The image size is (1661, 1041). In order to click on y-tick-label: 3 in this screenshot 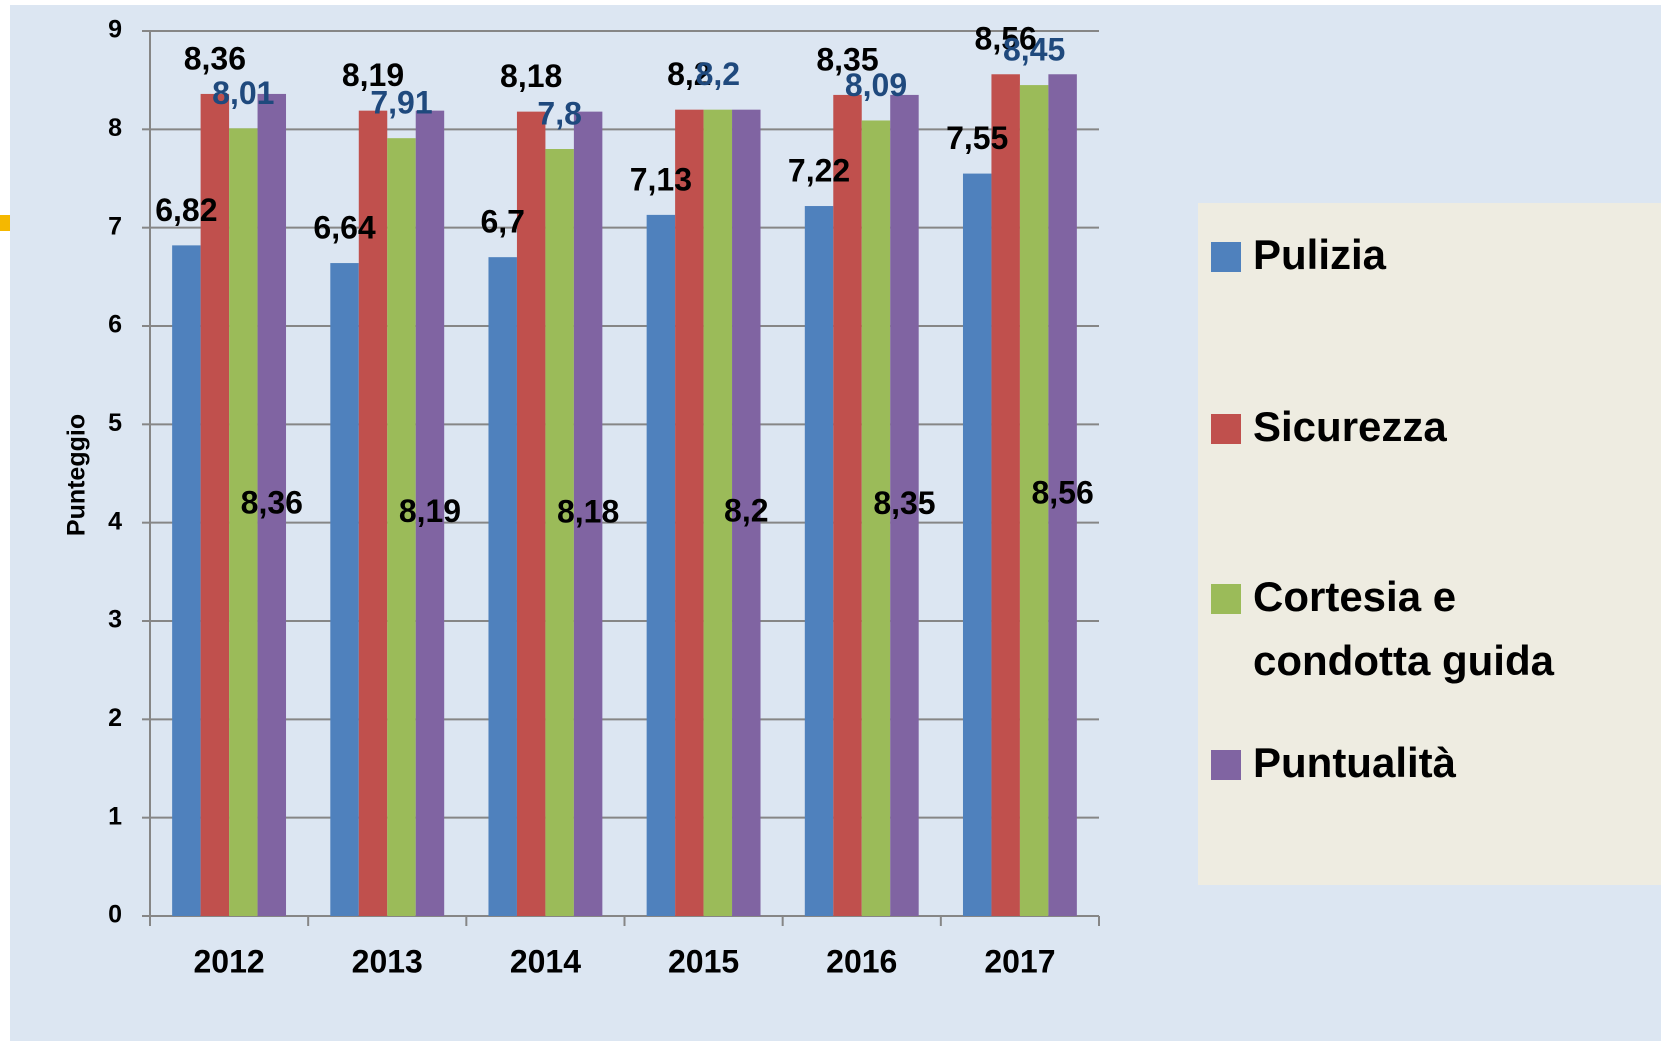, I will do `click(115, 620)`.